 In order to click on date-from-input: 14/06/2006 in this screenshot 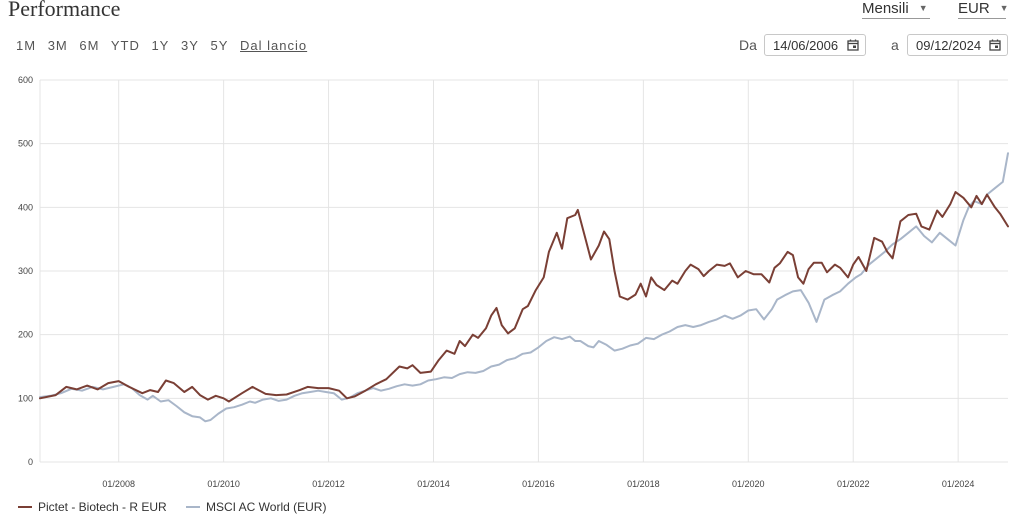, I will do `click(815, 45)`.